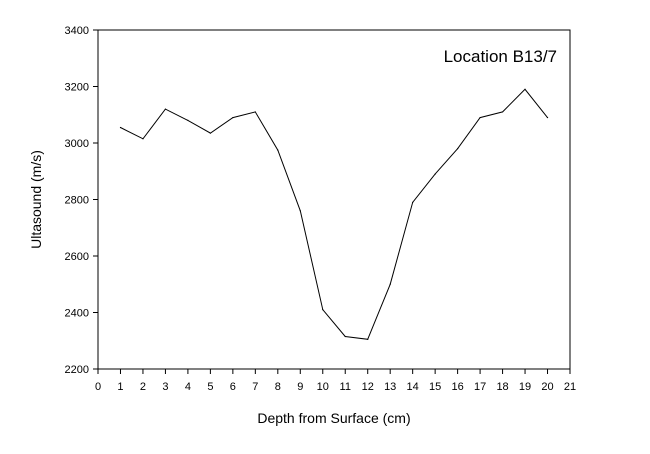 The height and width of the screenshot is (454, 650). What do you see at coordinates (210, 387) in the screenshot?
I see `x-tick-label: 5` at bounding box center [210, 387].